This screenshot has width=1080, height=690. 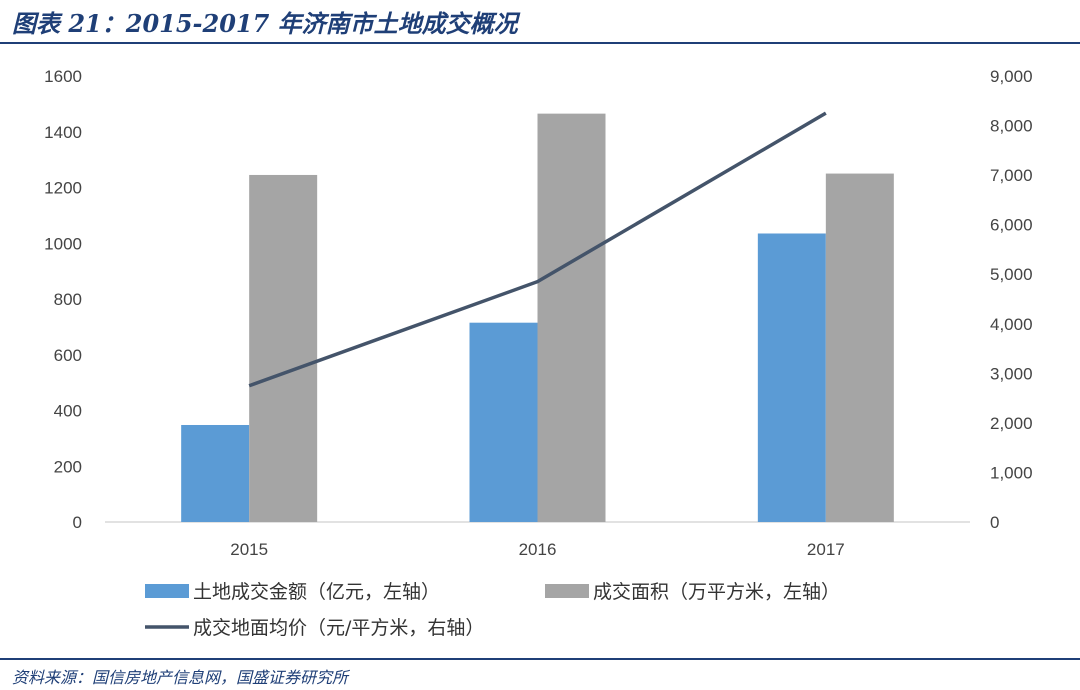 I want to click on y-left-tick-label: 1400, so click(x=63, y=132).